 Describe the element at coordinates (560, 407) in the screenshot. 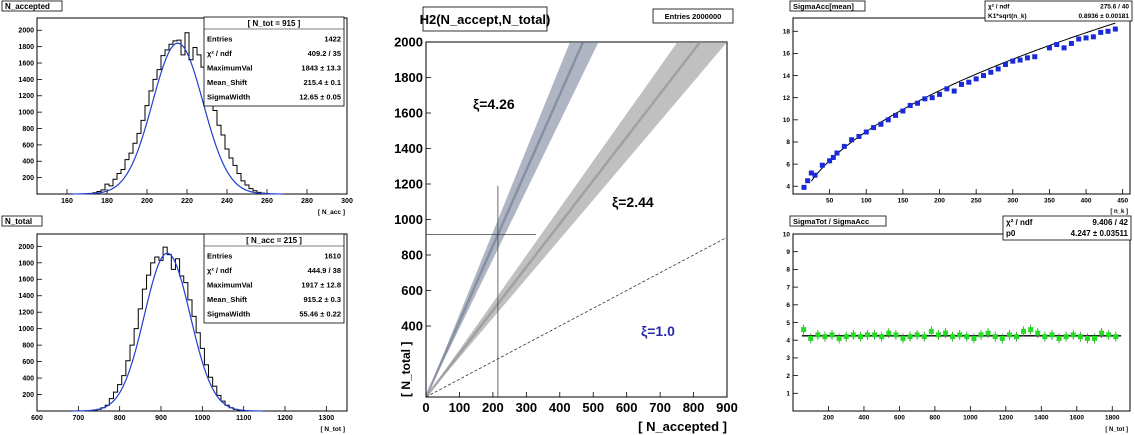

I see `x-tick-label: 400` at that location.